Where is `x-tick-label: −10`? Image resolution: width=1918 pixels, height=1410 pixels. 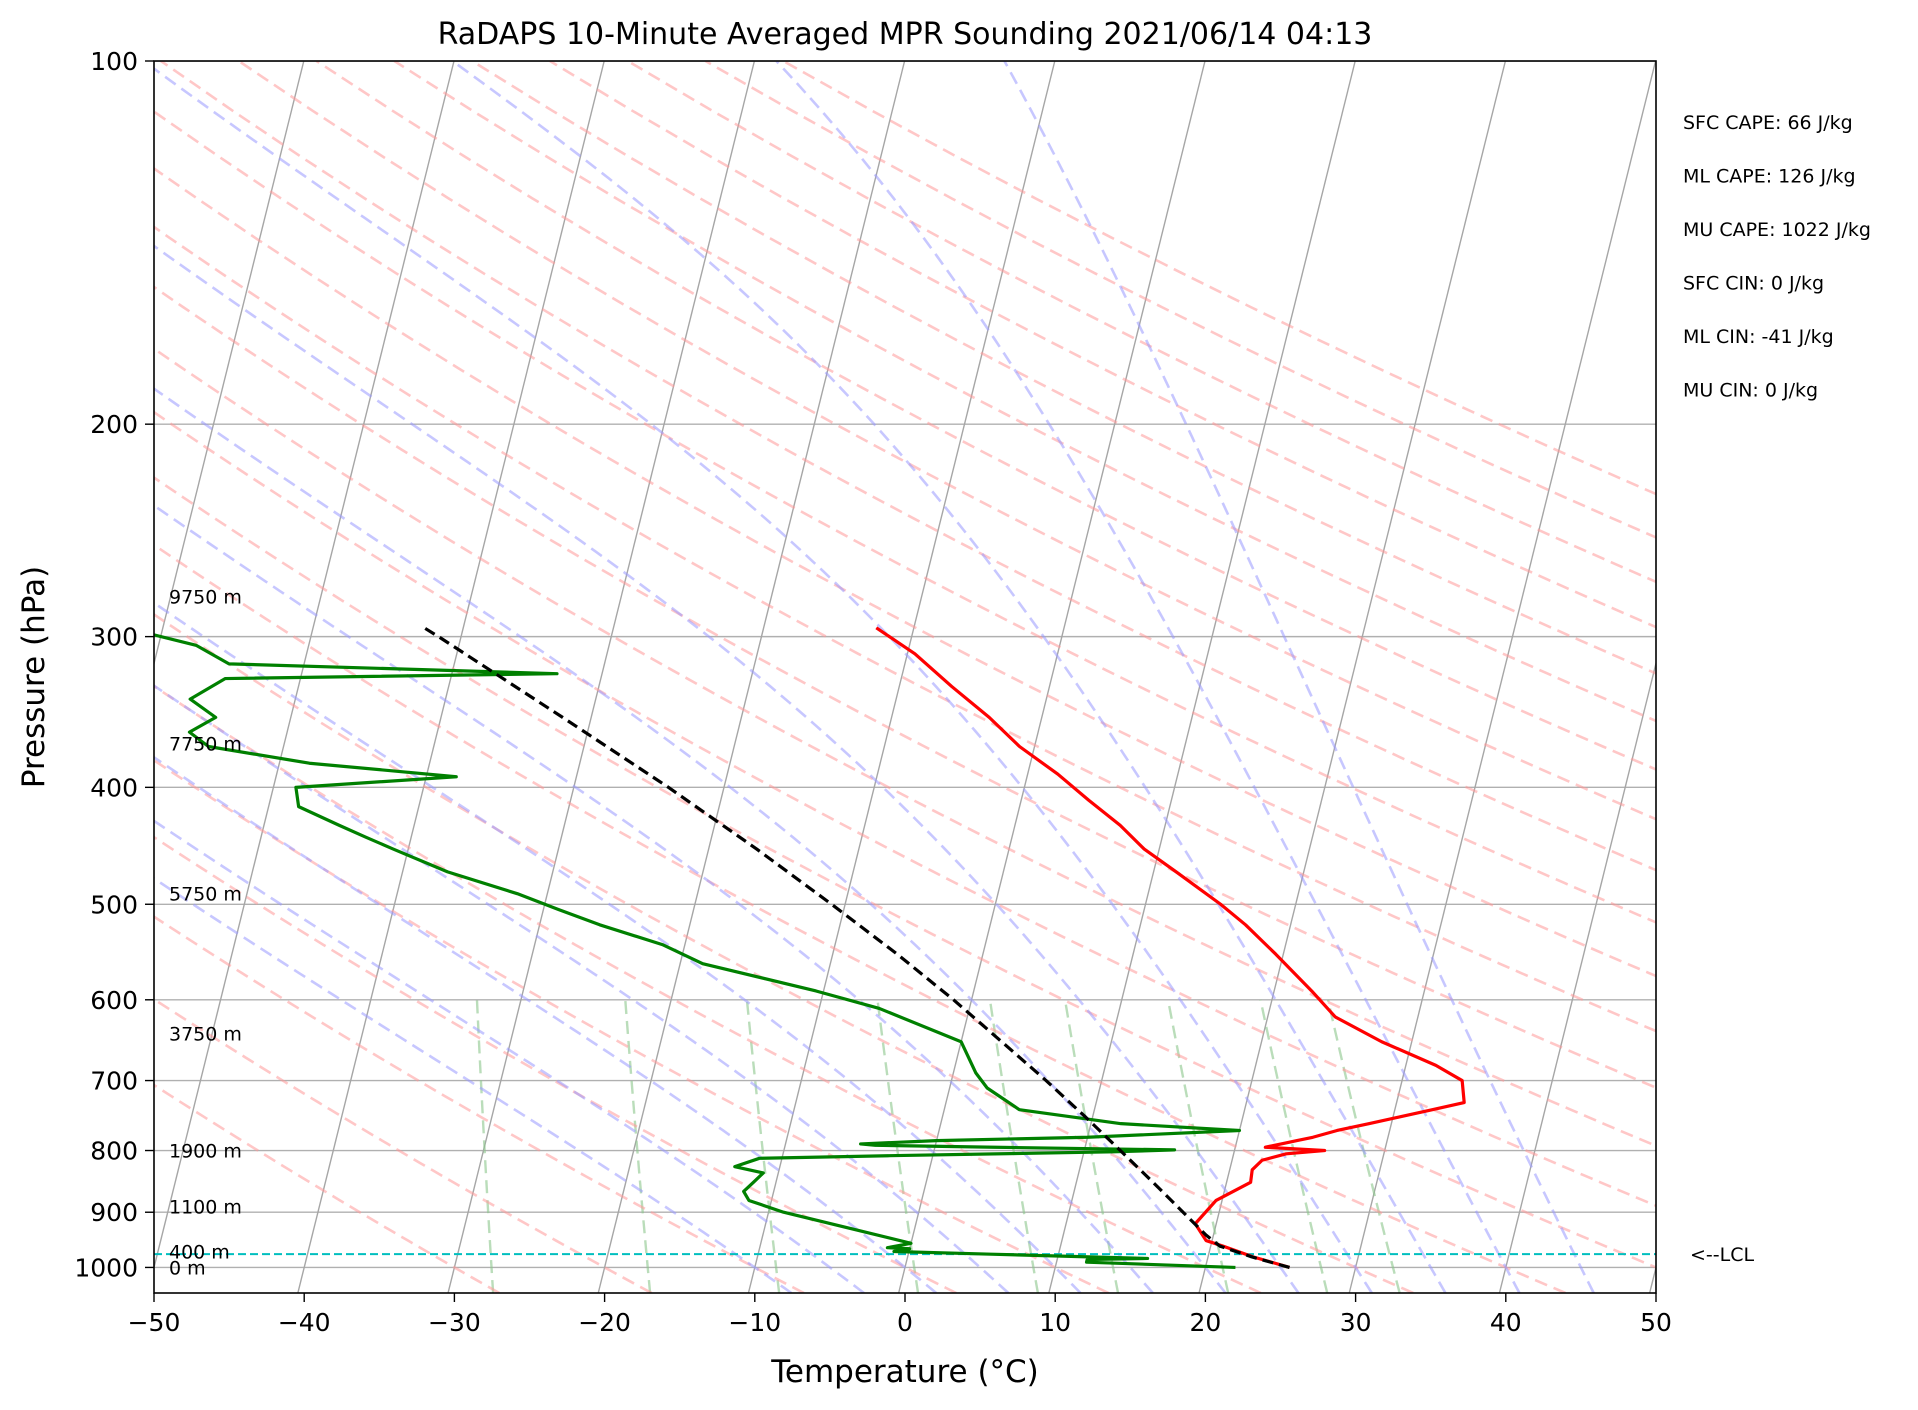 x-tick-label: −10 is located at coordinates (754, 1322).